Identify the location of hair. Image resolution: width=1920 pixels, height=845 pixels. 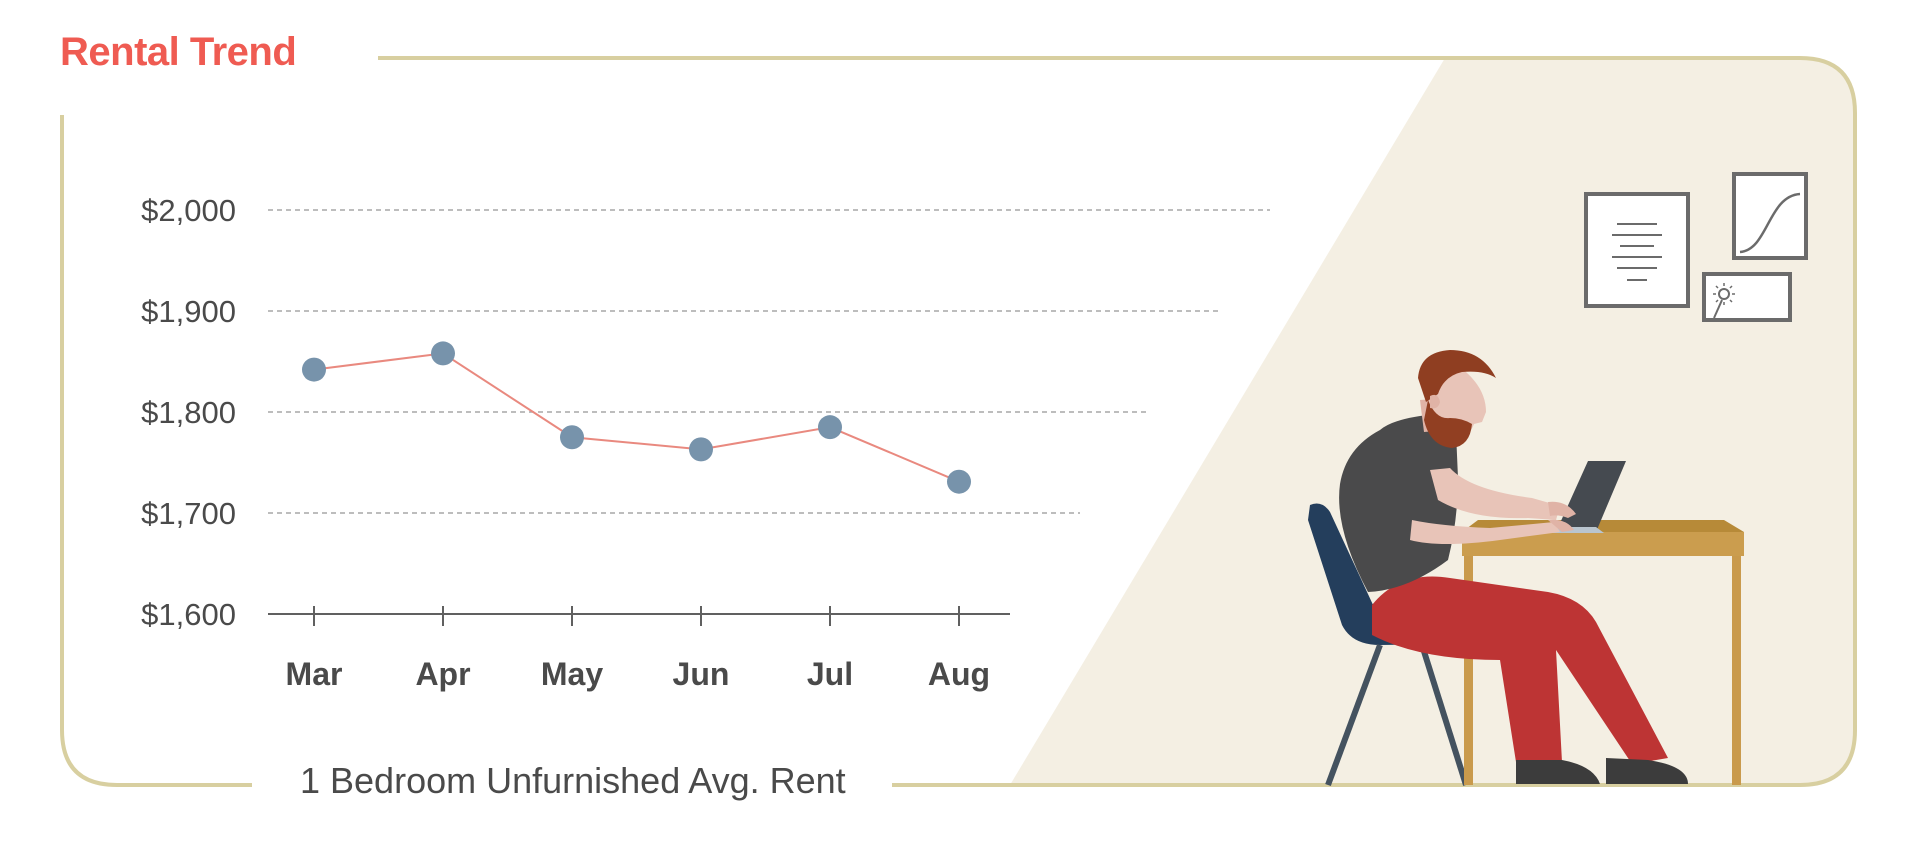
(1457, 376).